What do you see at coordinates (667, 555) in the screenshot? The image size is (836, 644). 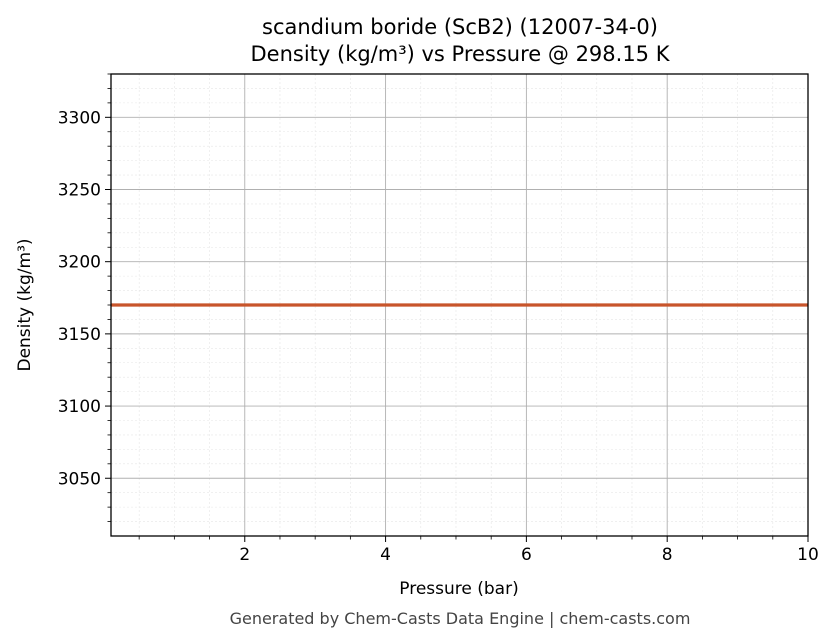 I see `x-tick-label: 8` at bounding box center [667, 555].